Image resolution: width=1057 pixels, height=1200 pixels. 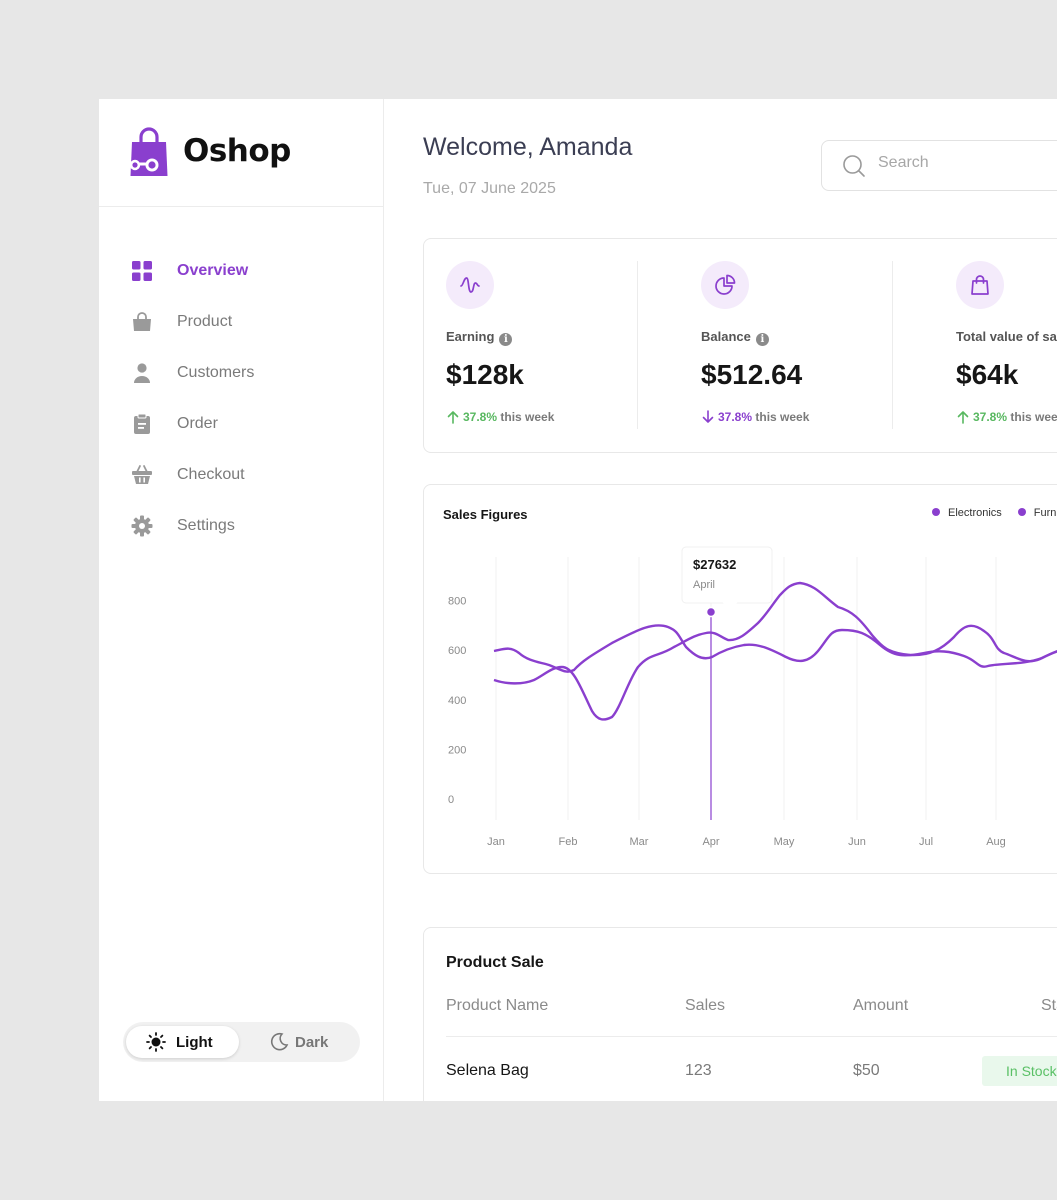 I want to click on chart-legend: Electronics Furniture, so click(x=994, y=513).